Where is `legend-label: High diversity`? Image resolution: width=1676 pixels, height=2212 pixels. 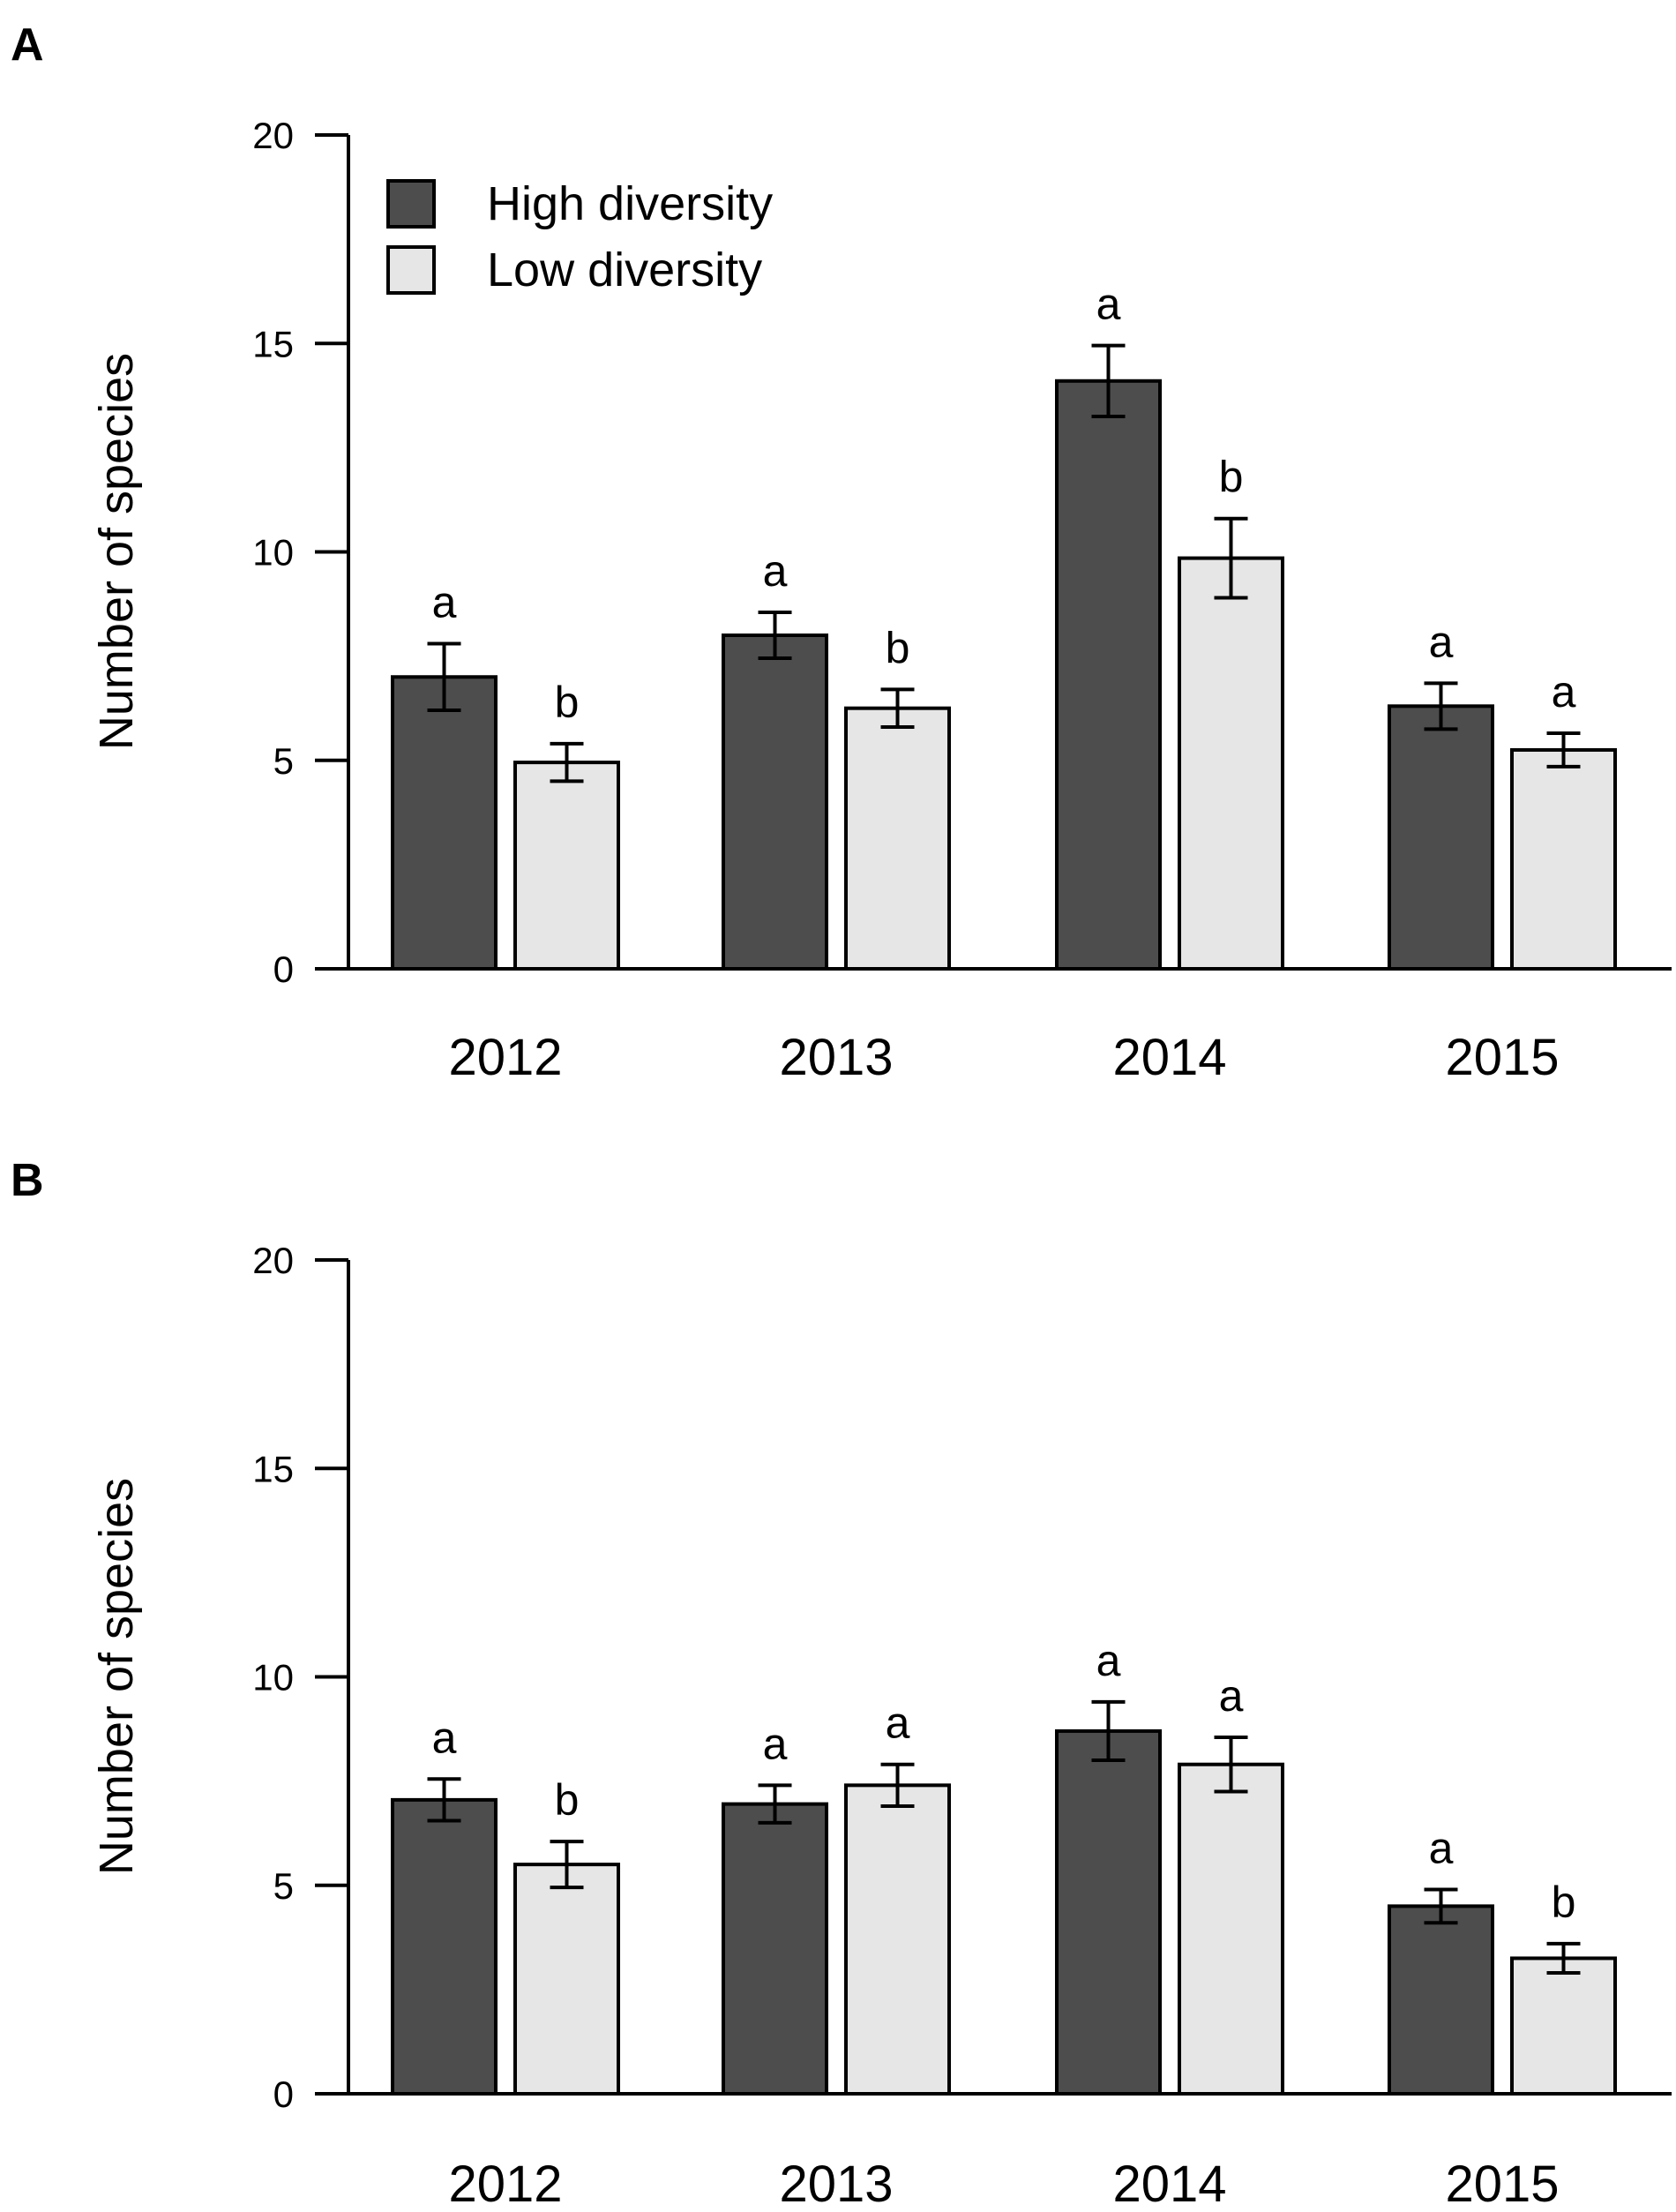 legend-label: High diversity is located at coordinates (630, 204).